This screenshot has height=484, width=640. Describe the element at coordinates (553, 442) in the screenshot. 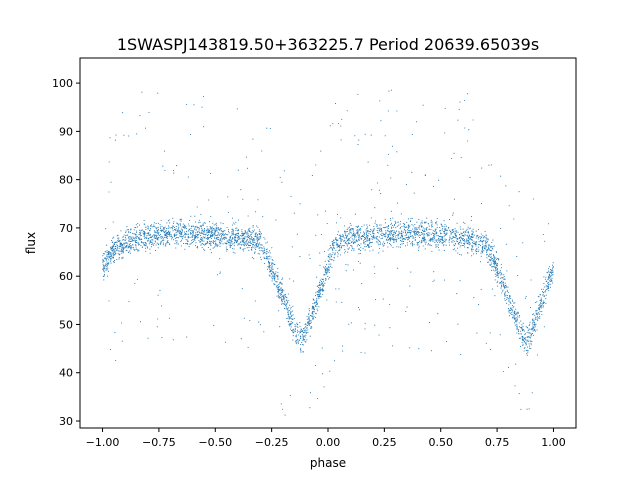

I see `x-tick-label: 1.00` at that location.